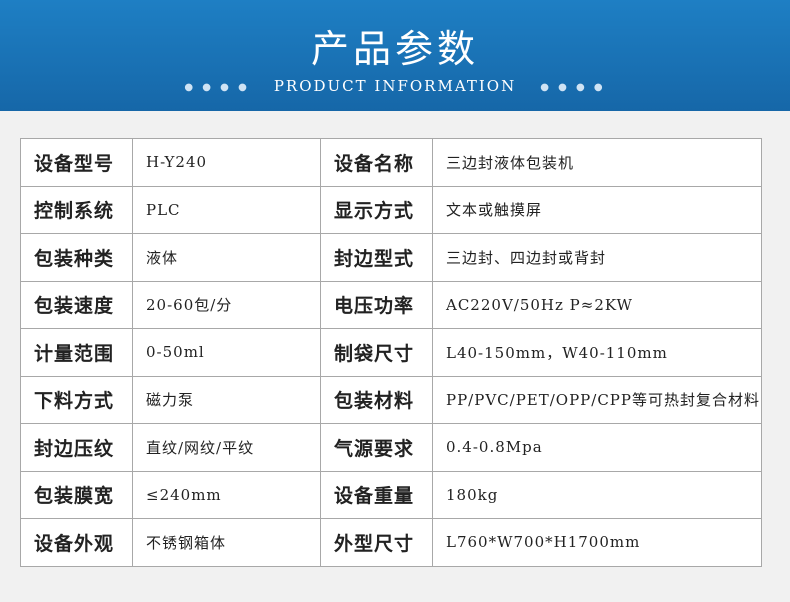 This screenshot has height=602, width=790. I want to click on value-cell: L760*W700*H1700mm, so click(597, 542).